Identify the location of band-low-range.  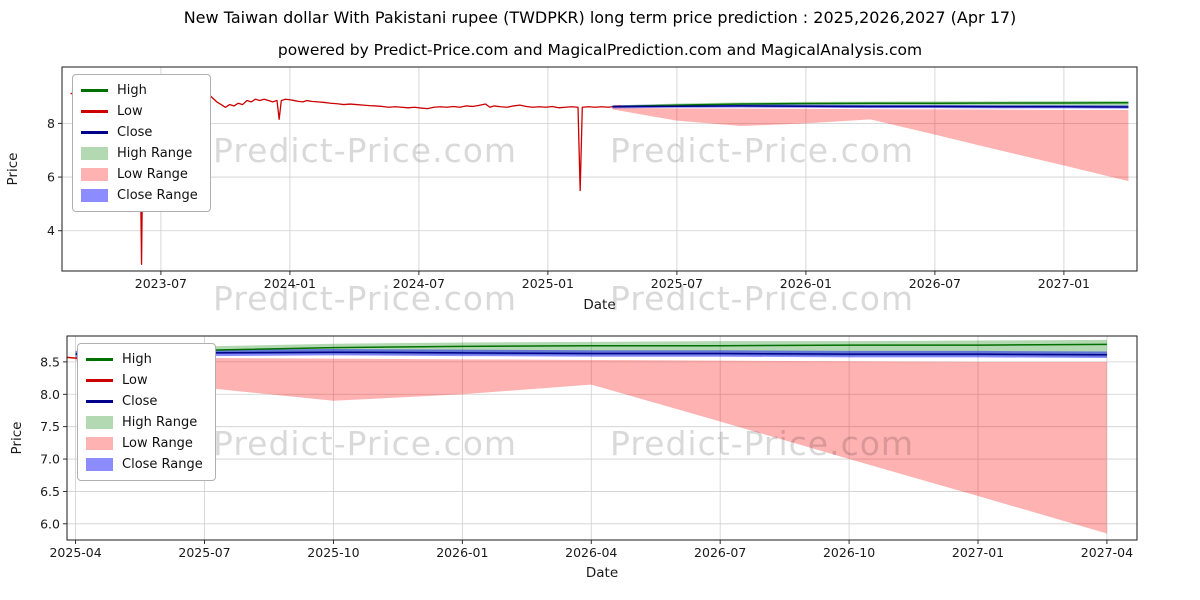
(870, 144).